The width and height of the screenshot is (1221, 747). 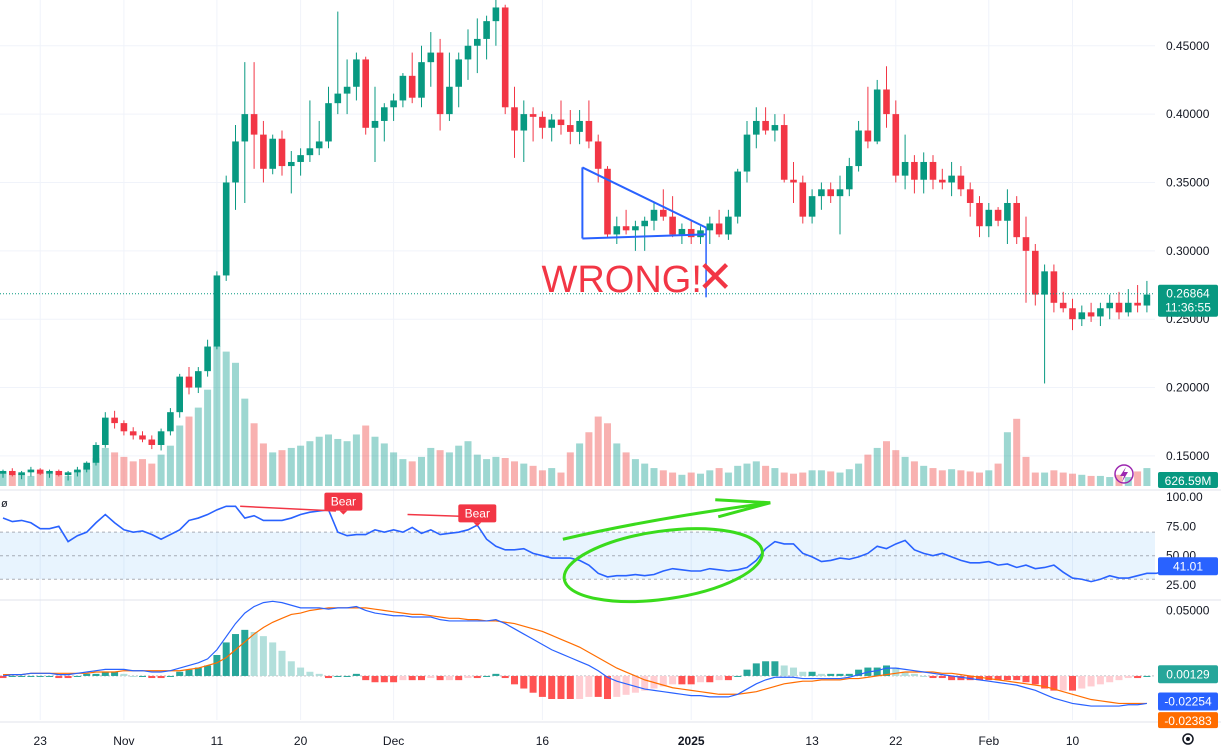 I want to click on green-arrow-shaft, so click(x=666, y=521).